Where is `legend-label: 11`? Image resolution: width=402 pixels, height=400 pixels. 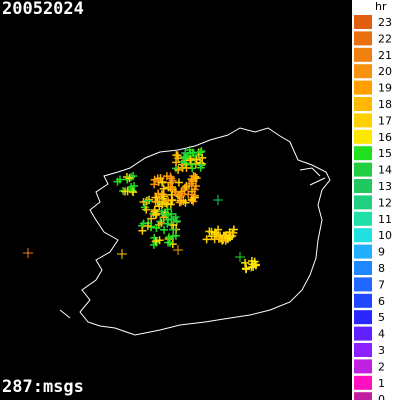 legend-label: 11 is located at coordinates (385, 219).